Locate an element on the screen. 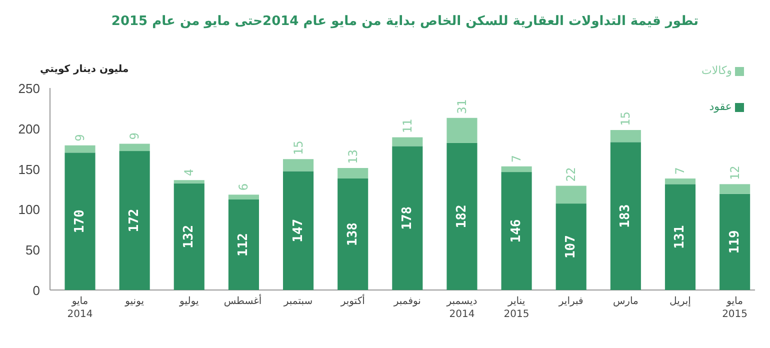  legend-label: عقود is located at coordinates (720, 106).